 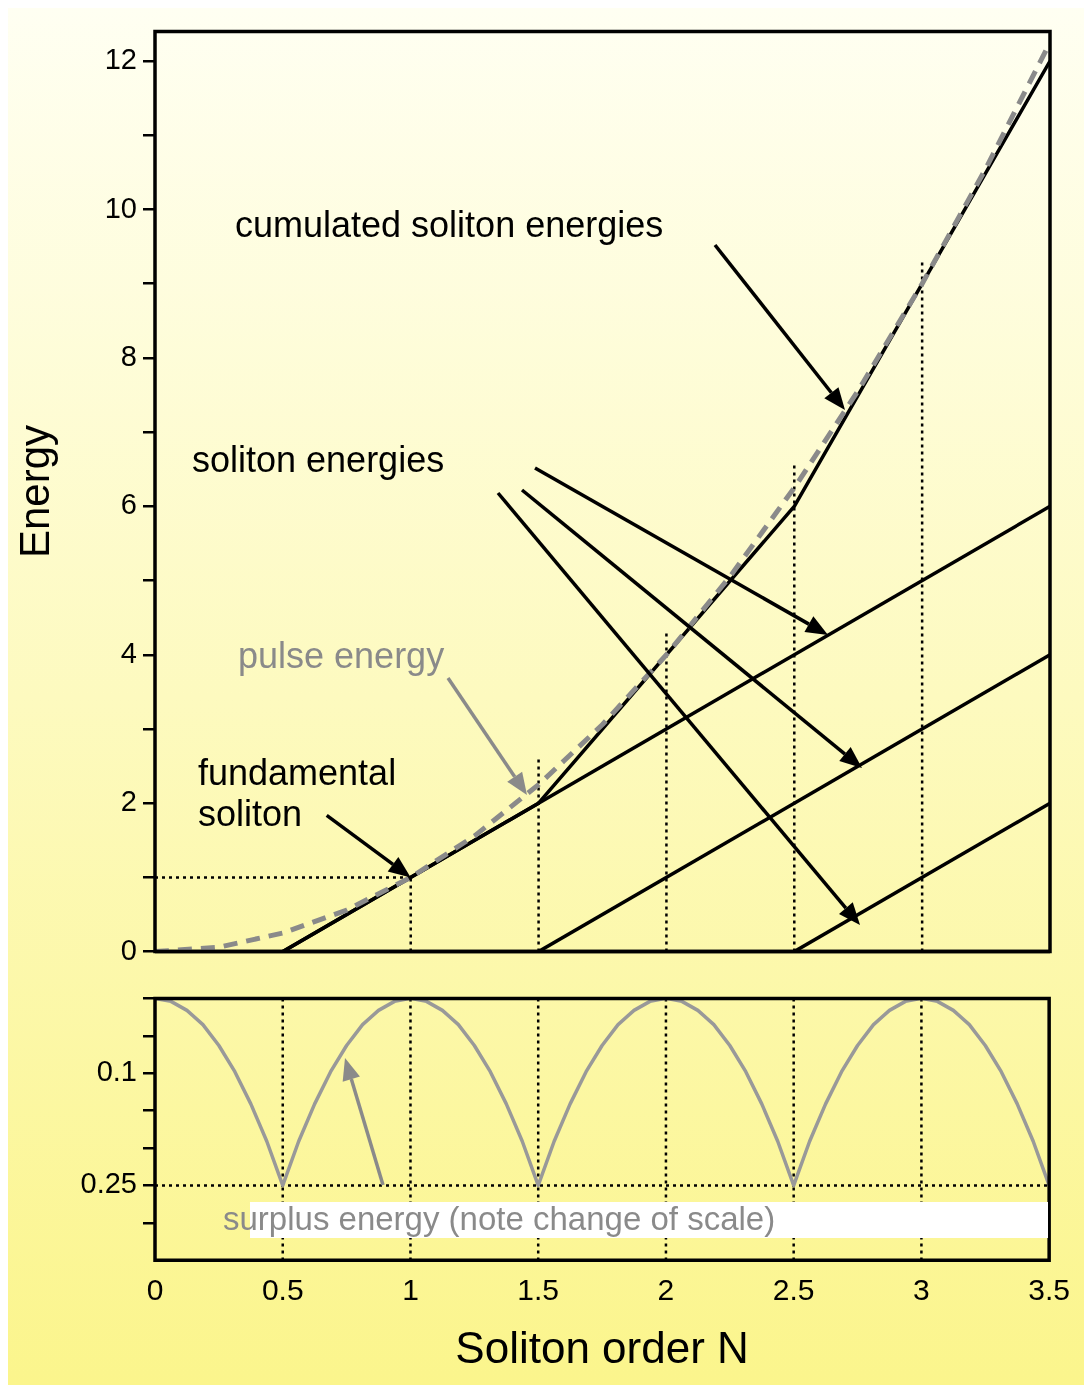 What do you see at coordinates (128, 949) in the screenshot?
I see `y-tick-label: 0` at bounding box center [128, 949].